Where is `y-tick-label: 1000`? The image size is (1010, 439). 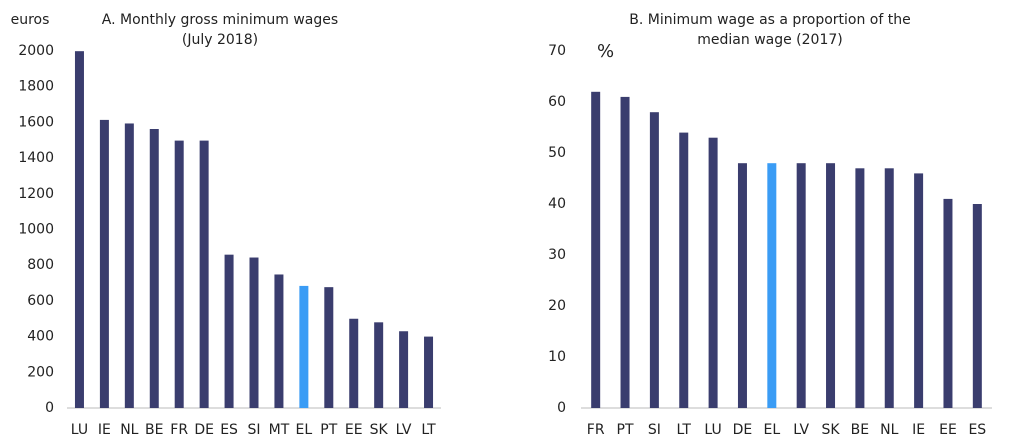 y-tick-label: 1000 is located at coordinates (36, 230).